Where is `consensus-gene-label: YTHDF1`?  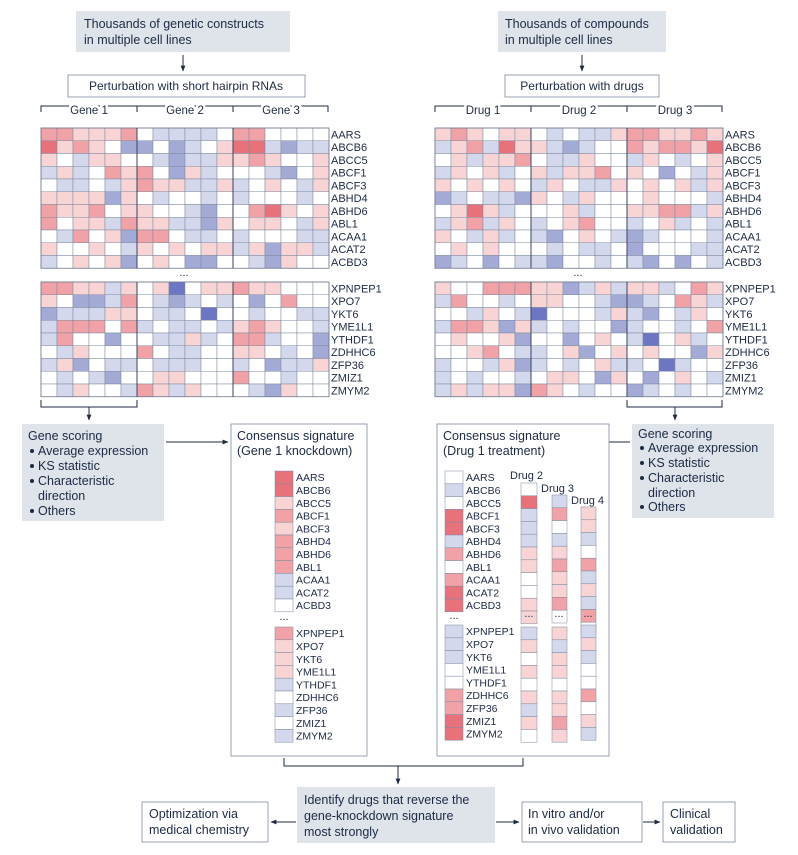
consensus-gene-label: YTHDF1 is located at coordinates (316, 685).